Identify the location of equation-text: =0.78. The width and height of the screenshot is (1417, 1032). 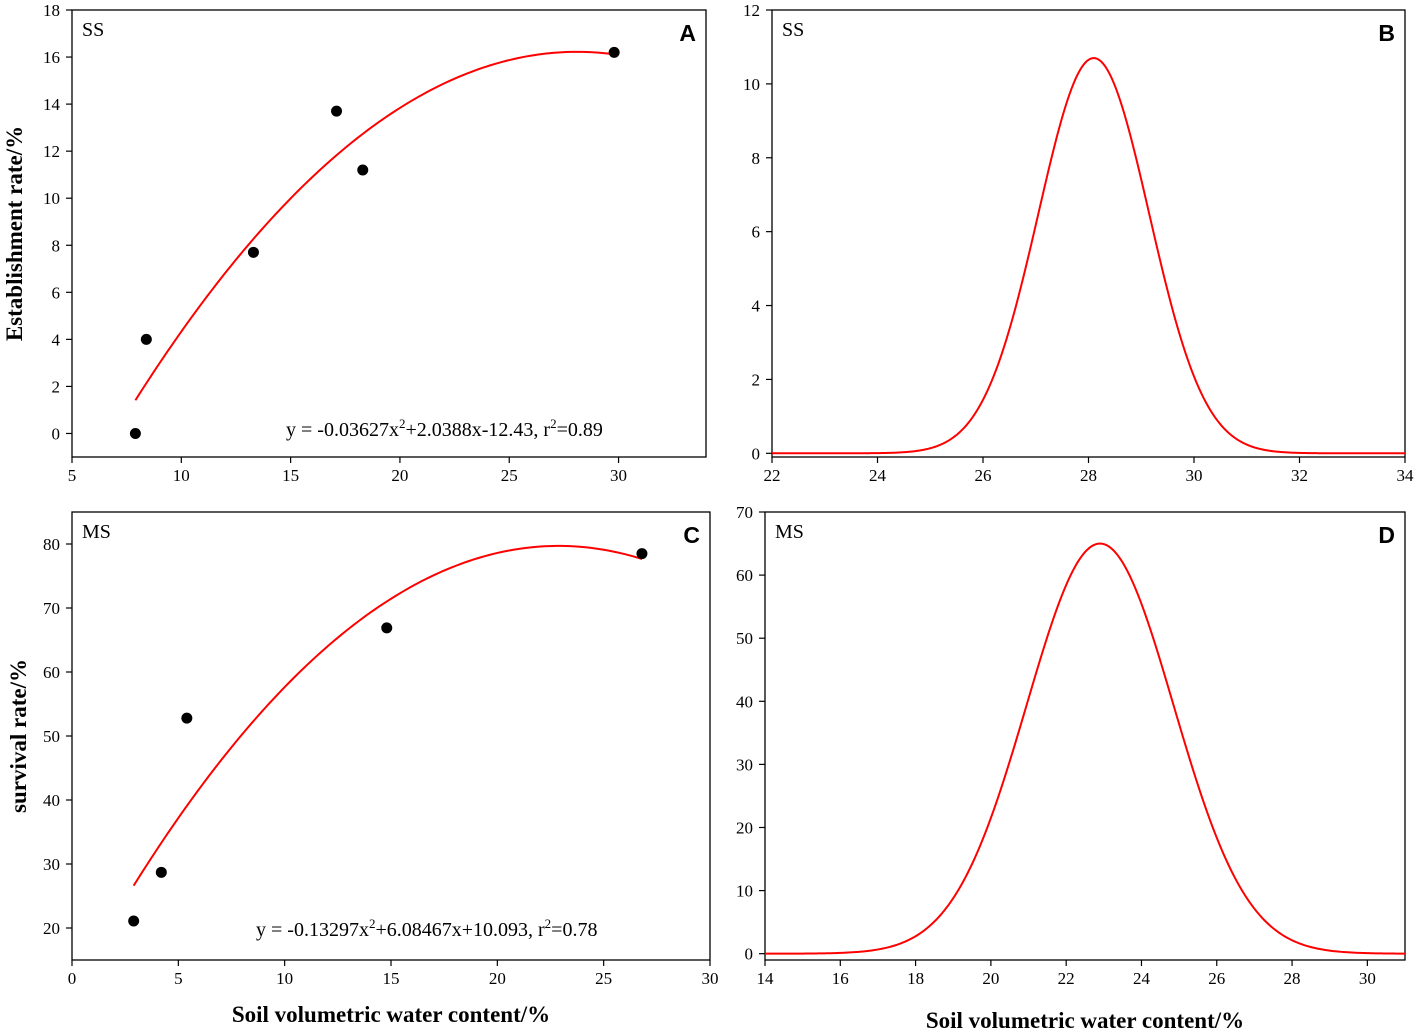
(574, 930).